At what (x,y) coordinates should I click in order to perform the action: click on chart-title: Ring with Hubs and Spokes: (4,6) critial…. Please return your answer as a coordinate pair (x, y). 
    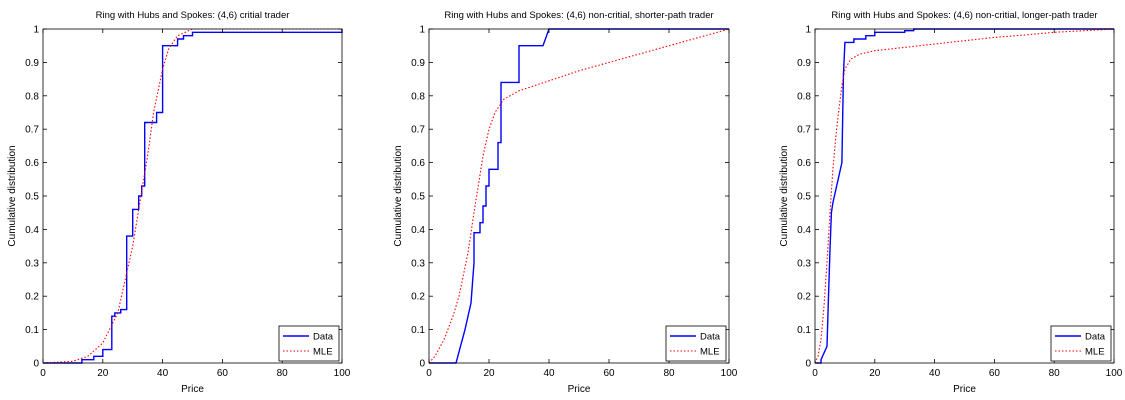
    Looking at the image, I should click on (193, 15).